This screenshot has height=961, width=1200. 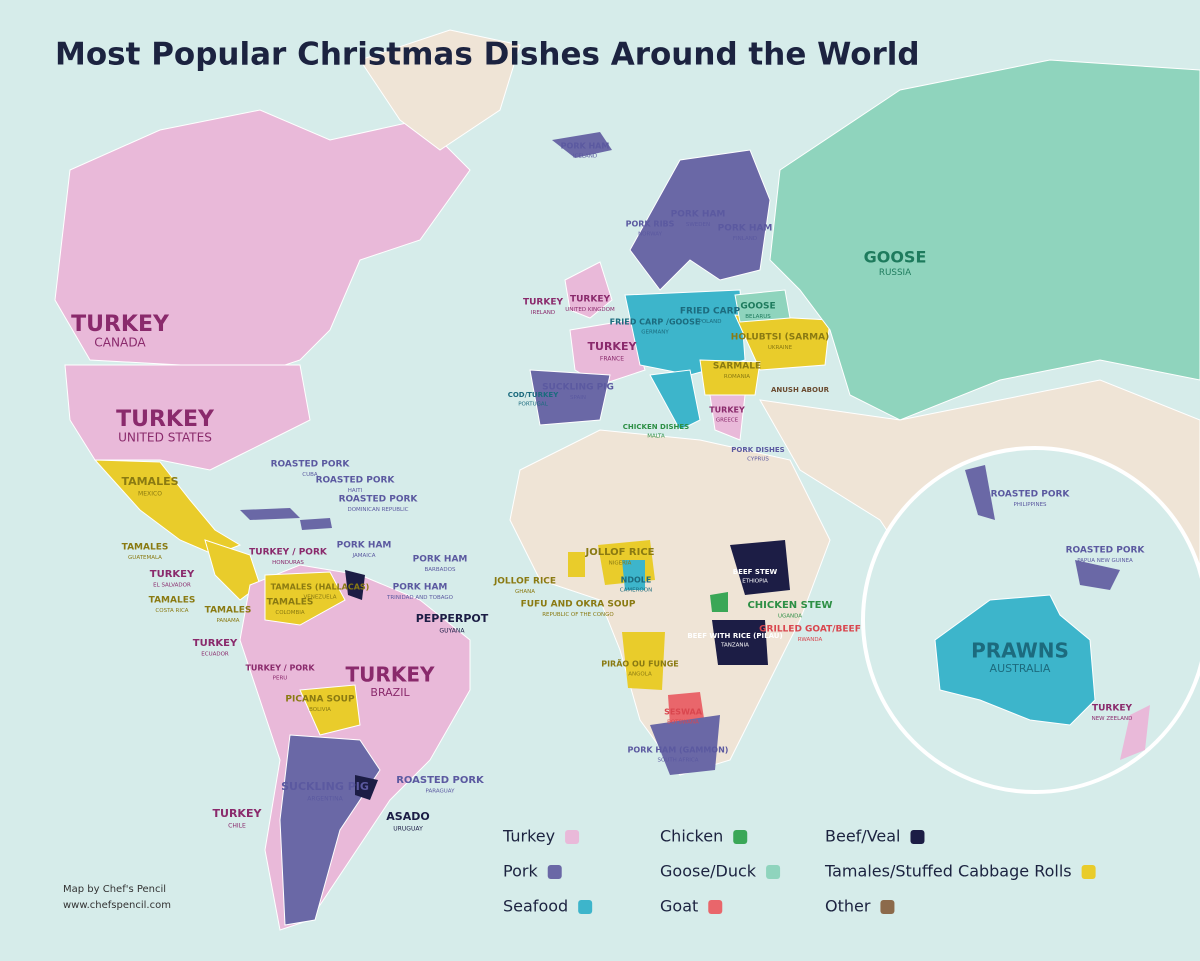 What do you see at coordinates (679, 906) in the screenshot?
I see `legend-label: Goat` at bounding box center [679, 906].